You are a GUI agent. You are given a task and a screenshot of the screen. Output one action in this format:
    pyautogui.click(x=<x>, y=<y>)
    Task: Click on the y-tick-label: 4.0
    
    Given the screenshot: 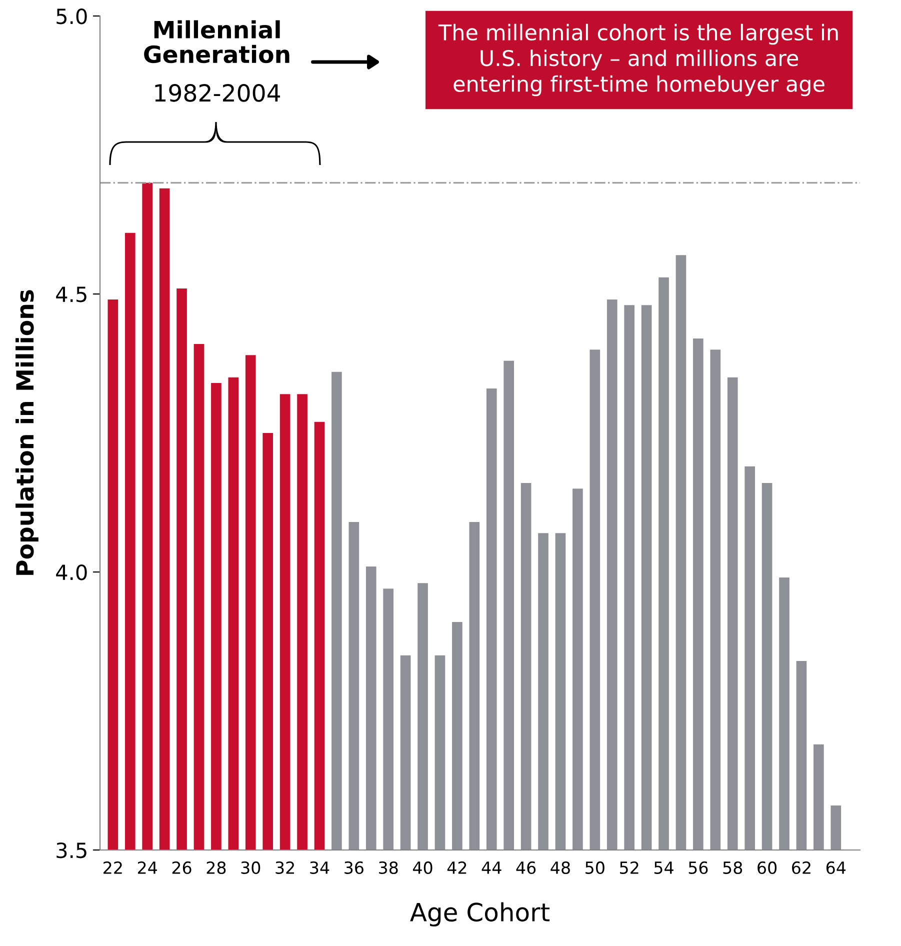 What is the action you would take?
    pyautogui.click(x=71, y=572)
    